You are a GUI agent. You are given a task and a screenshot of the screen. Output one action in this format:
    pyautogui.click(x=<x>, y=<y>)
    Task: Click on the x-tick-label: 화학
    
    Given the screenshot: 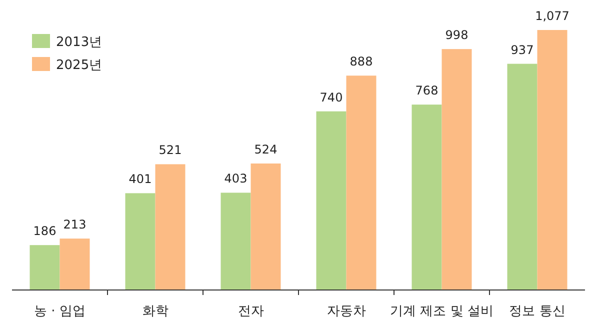 What is the action you would take?
    pyautogui.click(x=155, y=311)
    